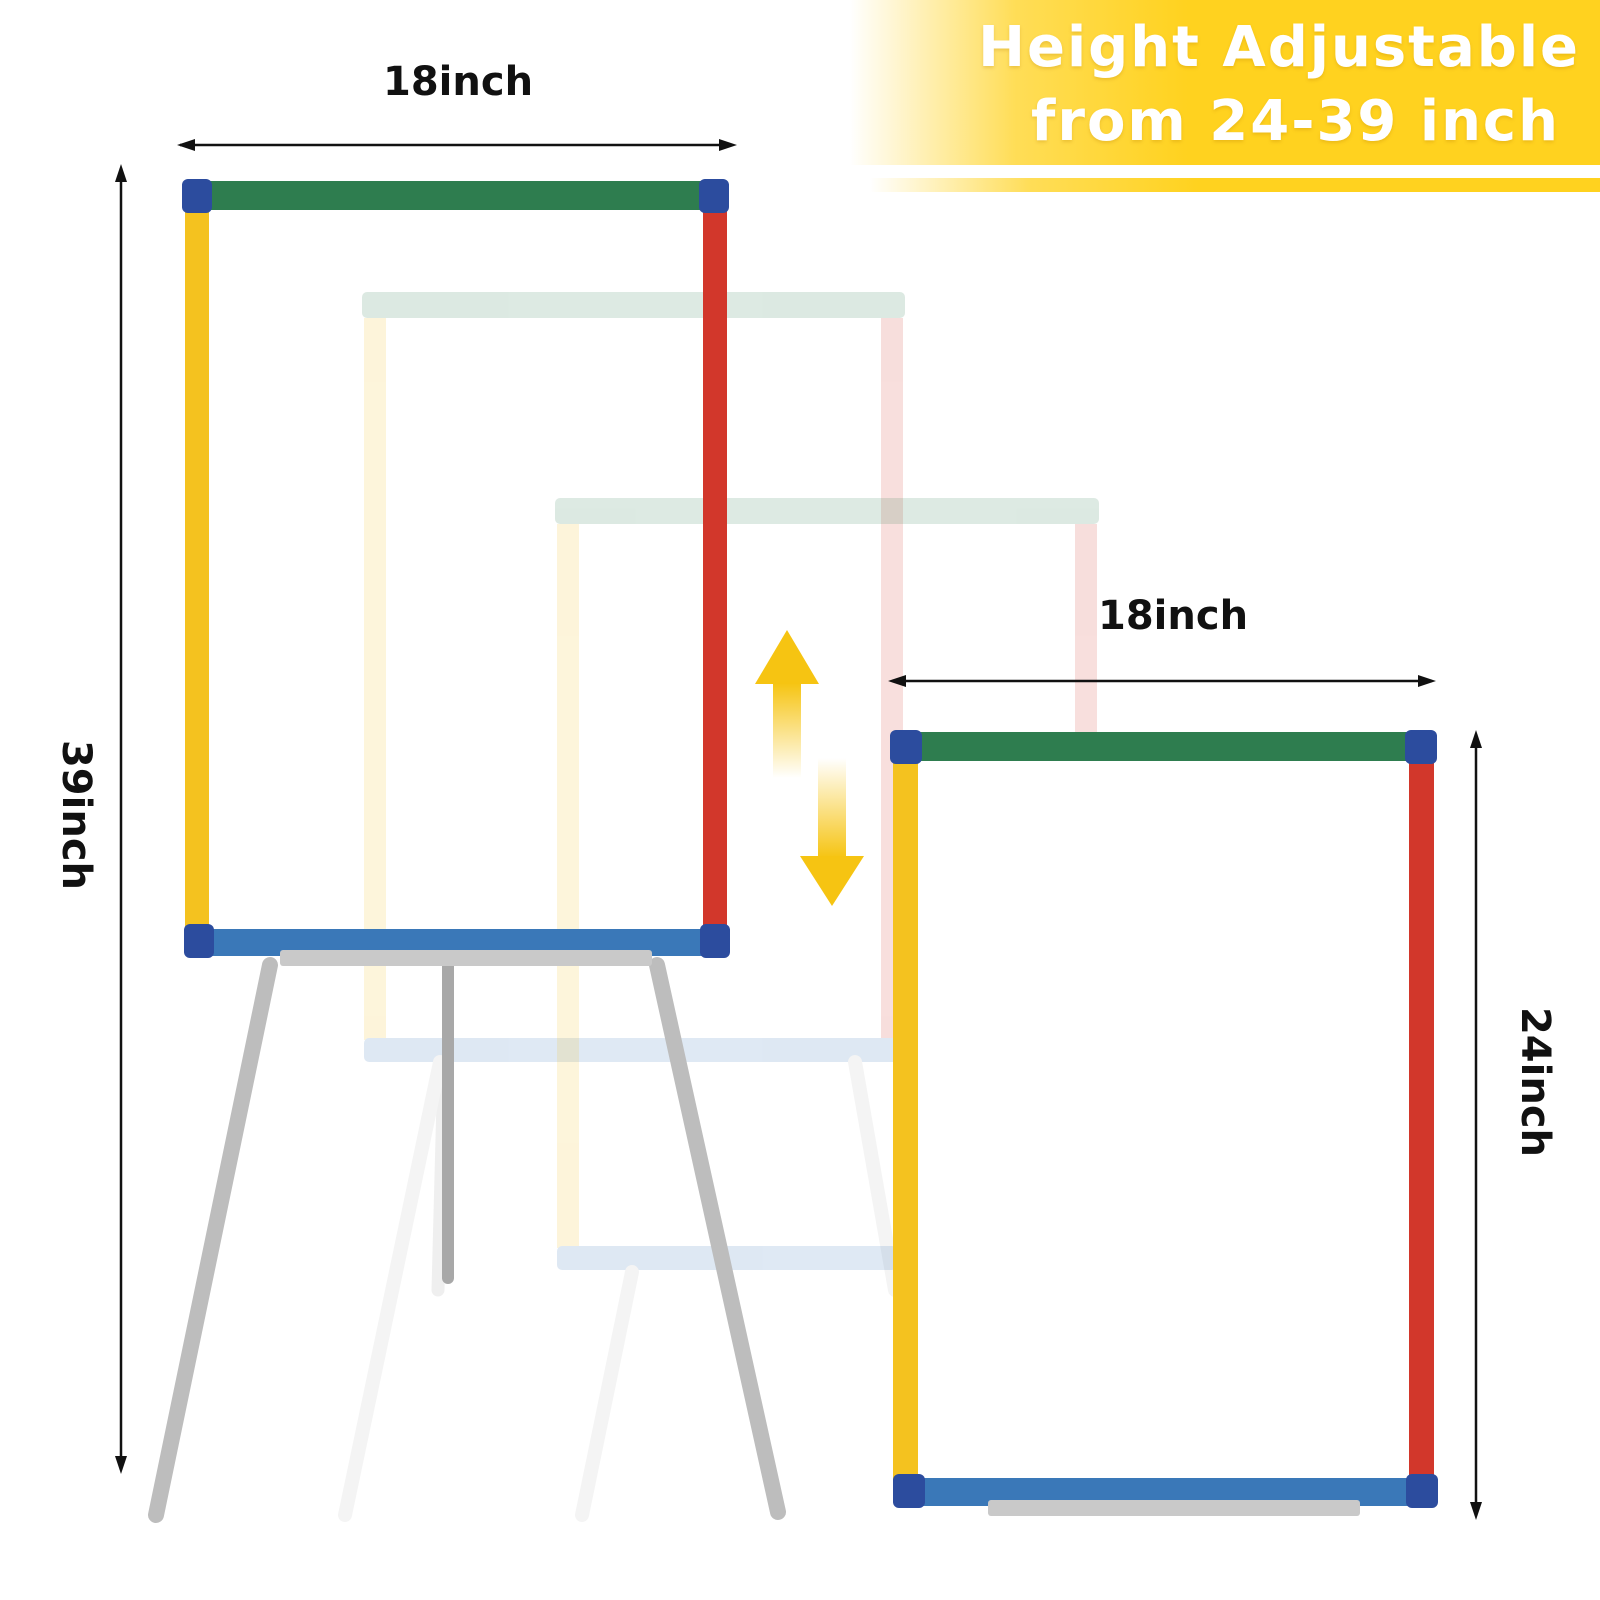 The width and height of the screenshot is (1600, 1600). Describe the element at coordinates (787, 704) in the screenshot. I see `up-arrow-icon` at that location.